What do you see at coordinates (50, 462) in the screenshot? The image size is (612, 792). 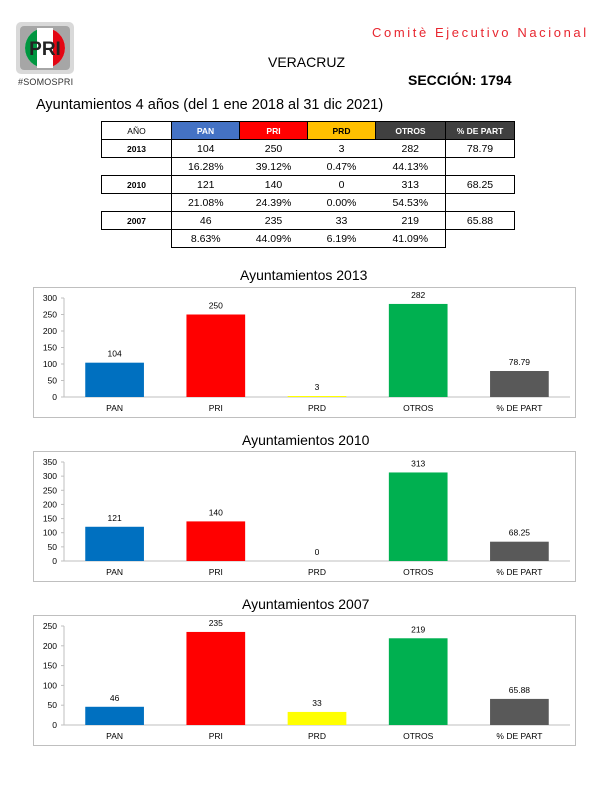 I see `y-tick-label: 350` at bounding box center [50, 462].